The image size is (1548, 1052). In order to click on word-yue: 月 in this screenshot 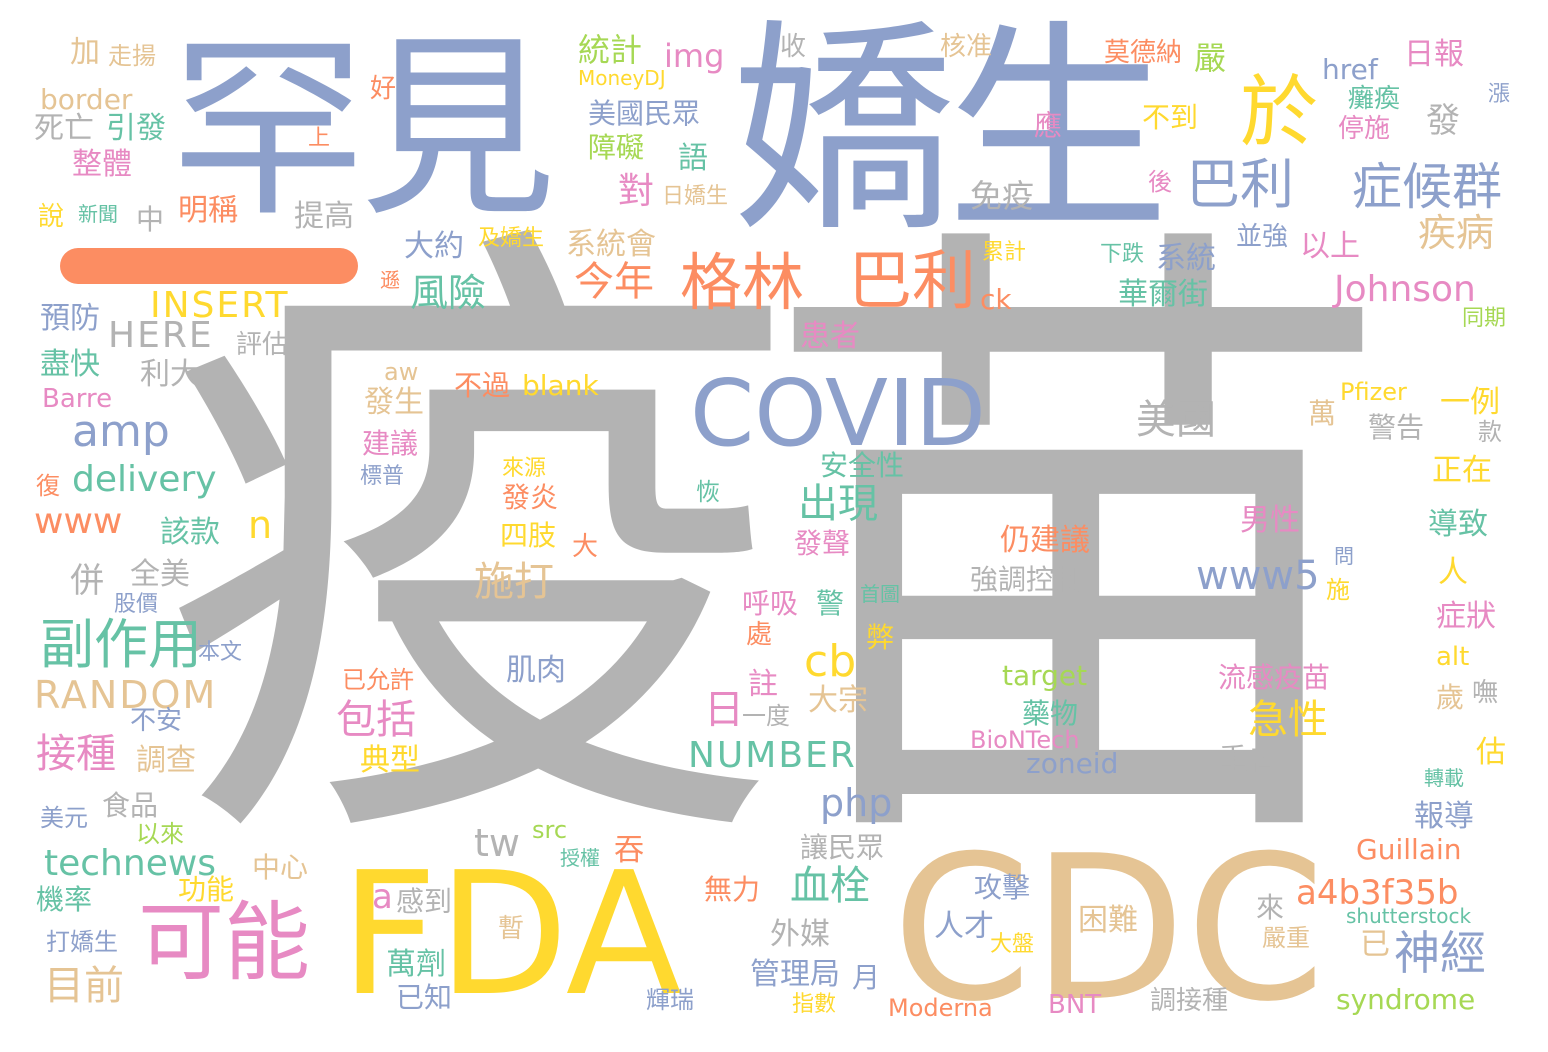, I will do `click(866, 977)`.